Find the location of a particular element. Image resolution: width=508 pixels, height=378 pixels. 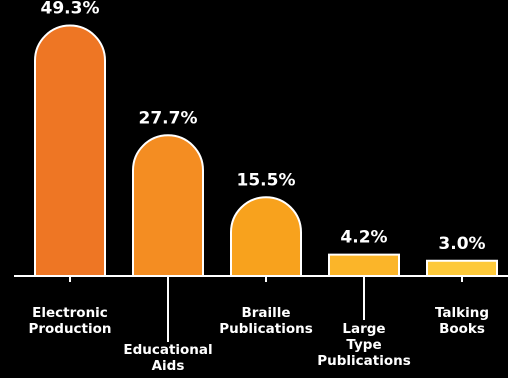

value-label-3: 15.5% is located at coordinates (266, 180).